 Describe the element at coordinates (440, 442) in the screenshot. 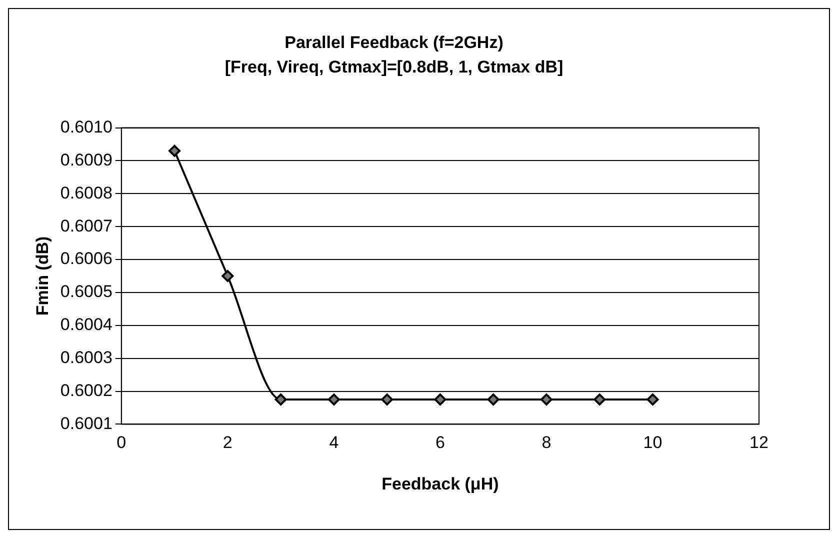

I see `x-tick-label: 6` at that location.